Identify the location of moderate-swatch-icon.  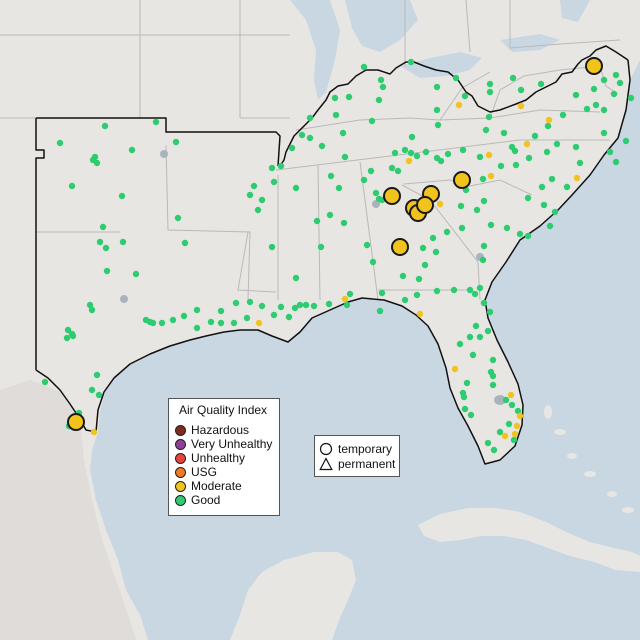
(180, 486).